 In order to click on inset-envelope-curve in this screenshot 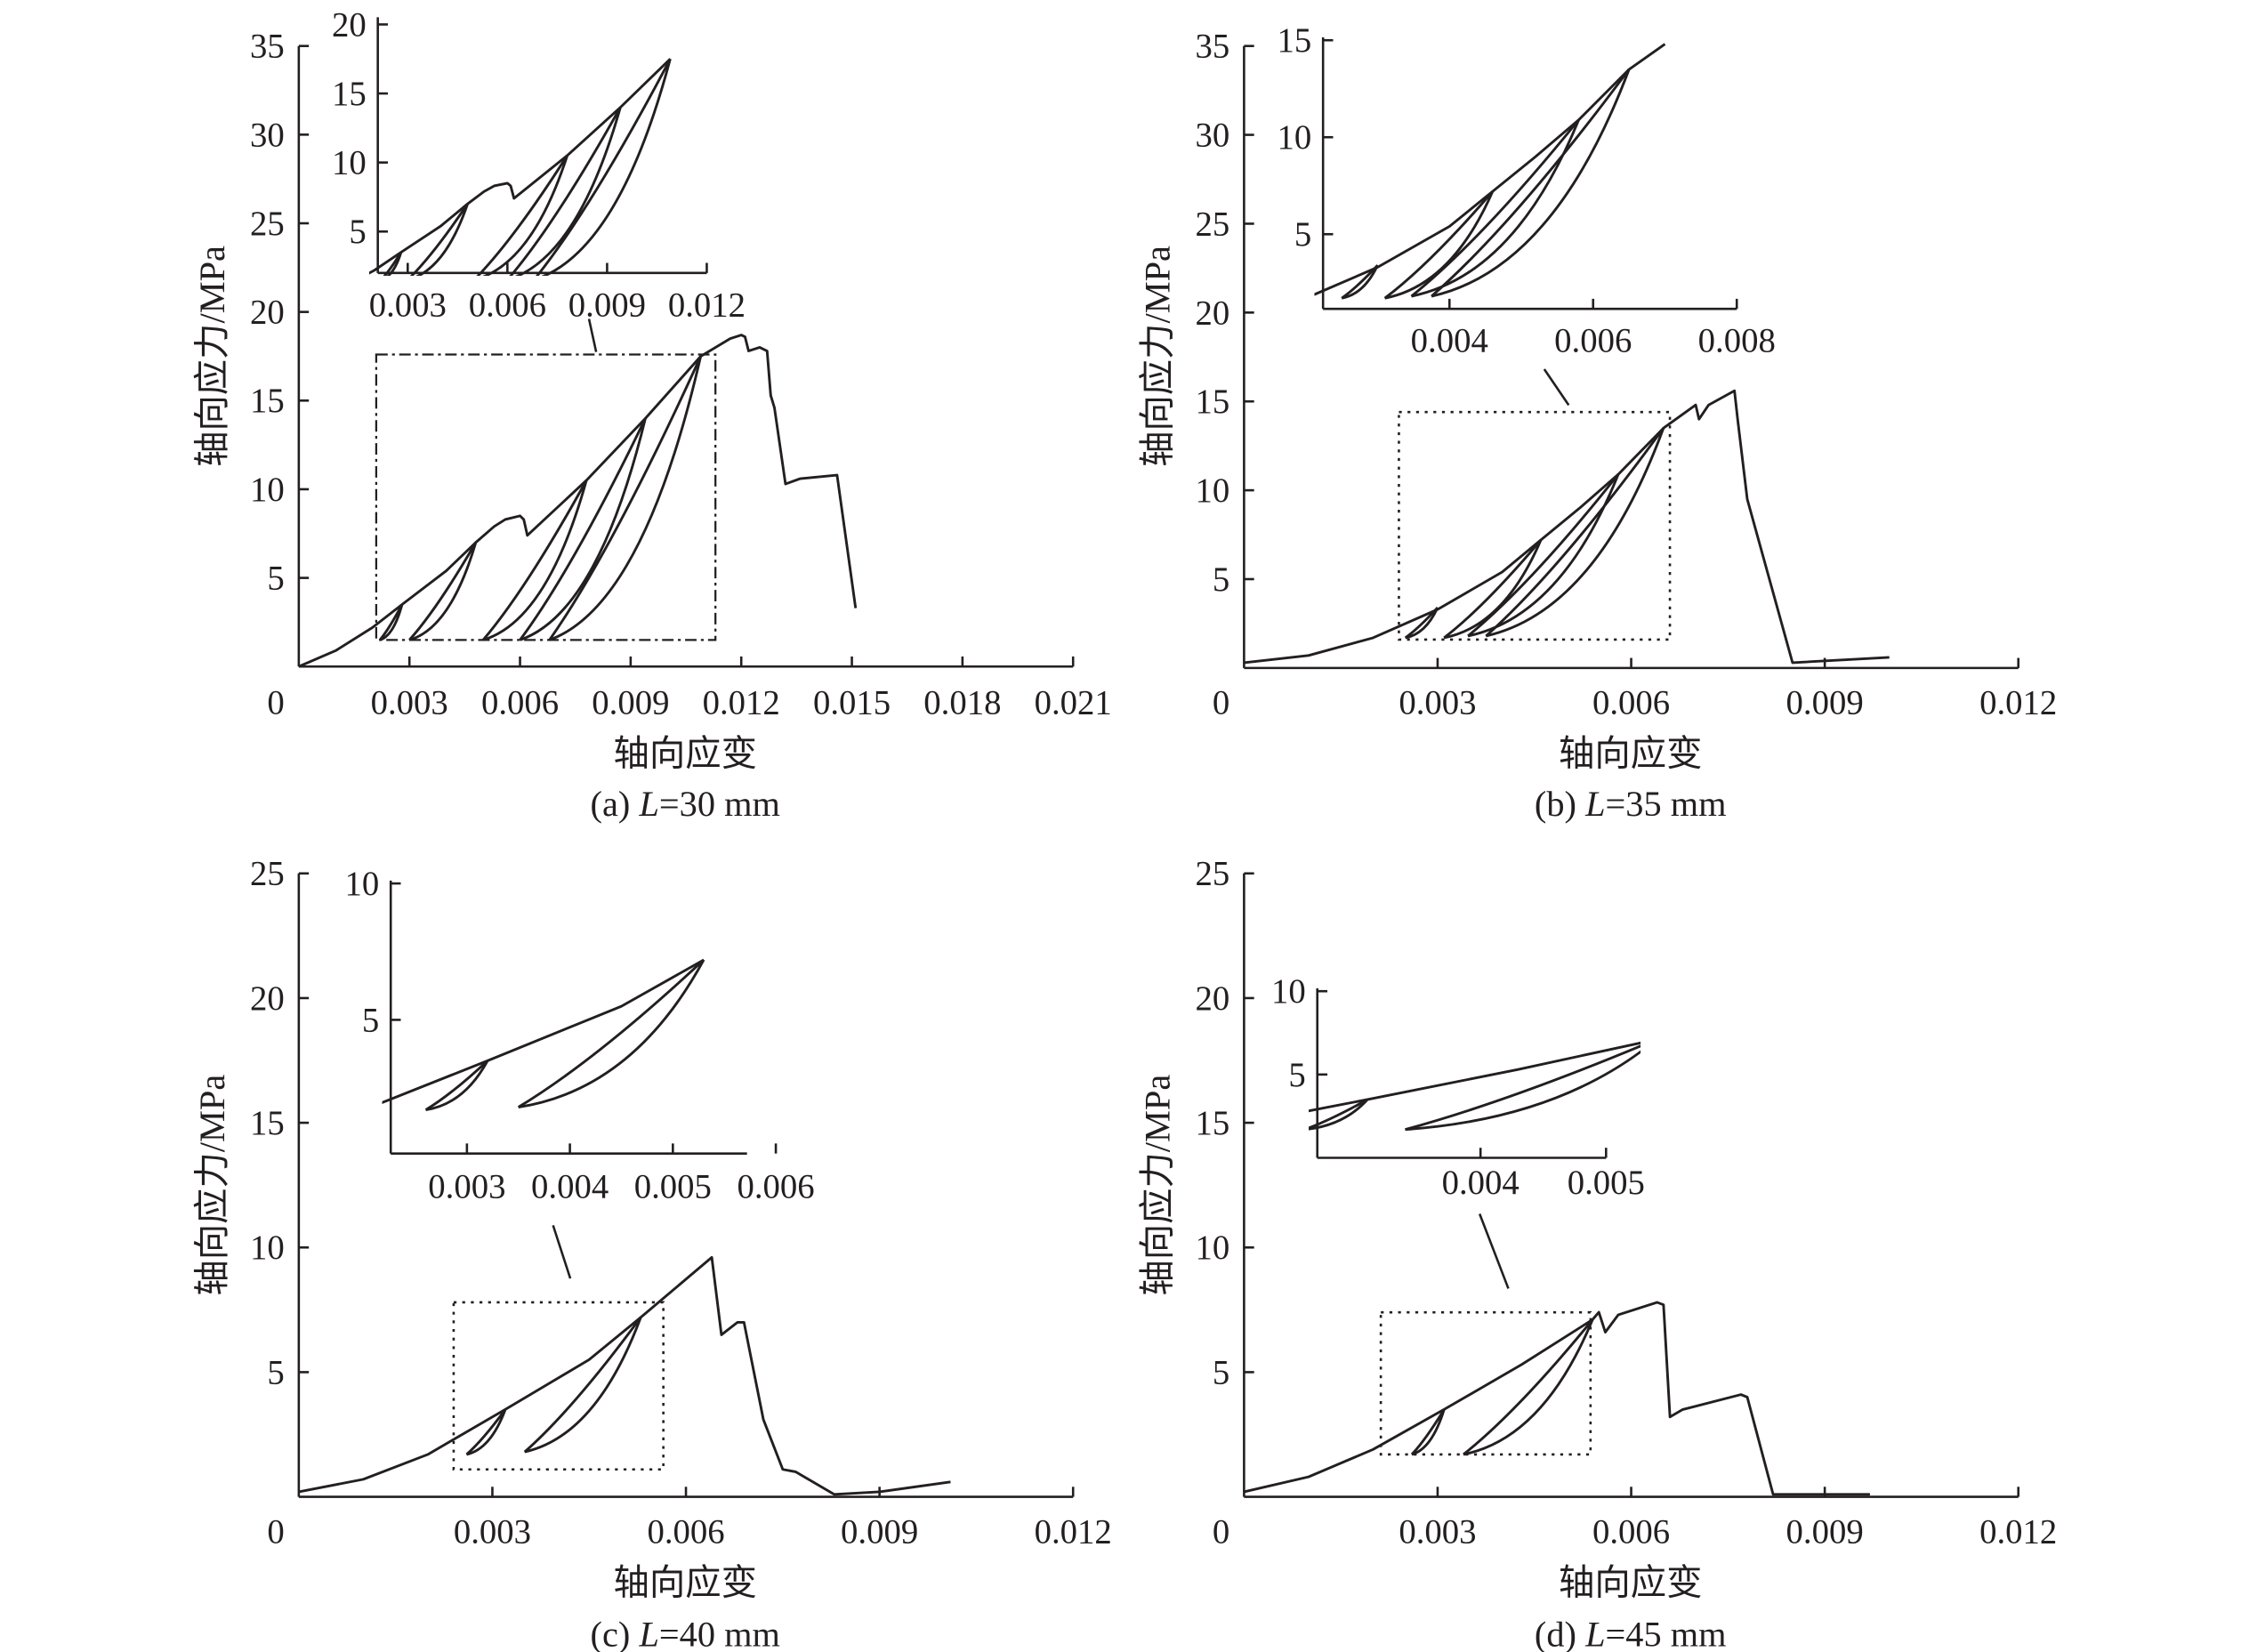, I will do `click(543, 1031)`.